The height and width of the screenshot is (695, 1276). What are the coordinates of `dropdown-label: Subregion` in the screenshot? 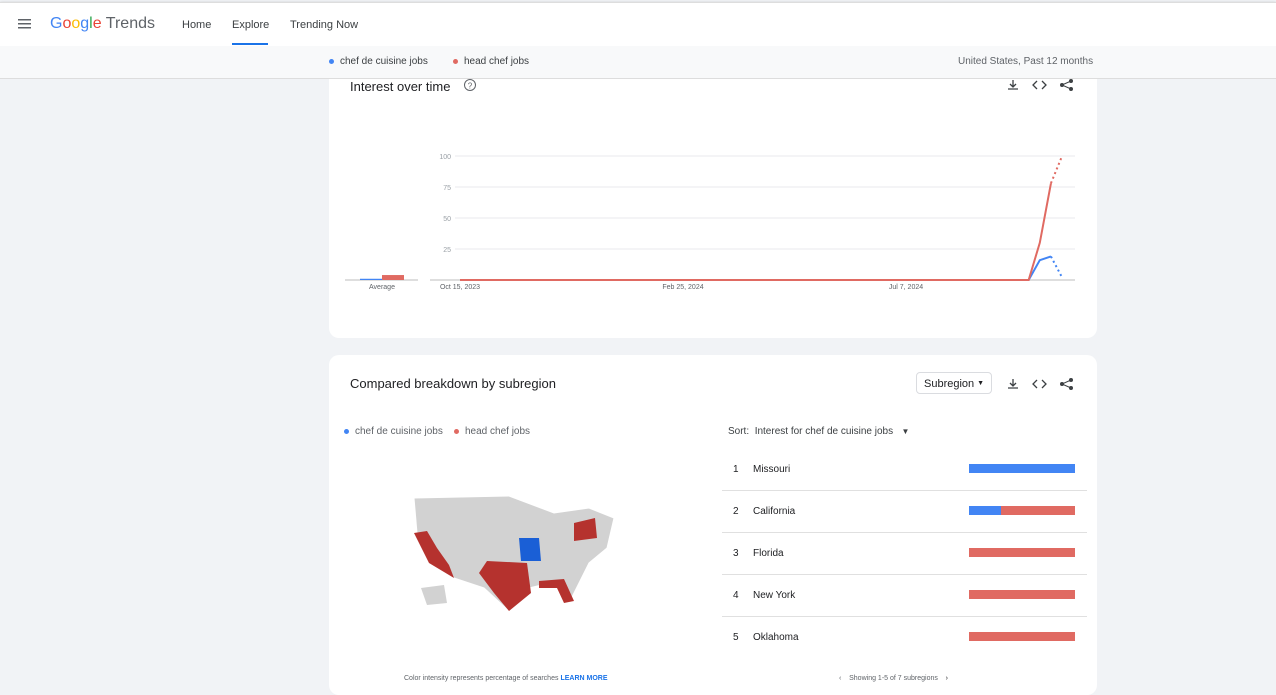 It's located at (949, 384).